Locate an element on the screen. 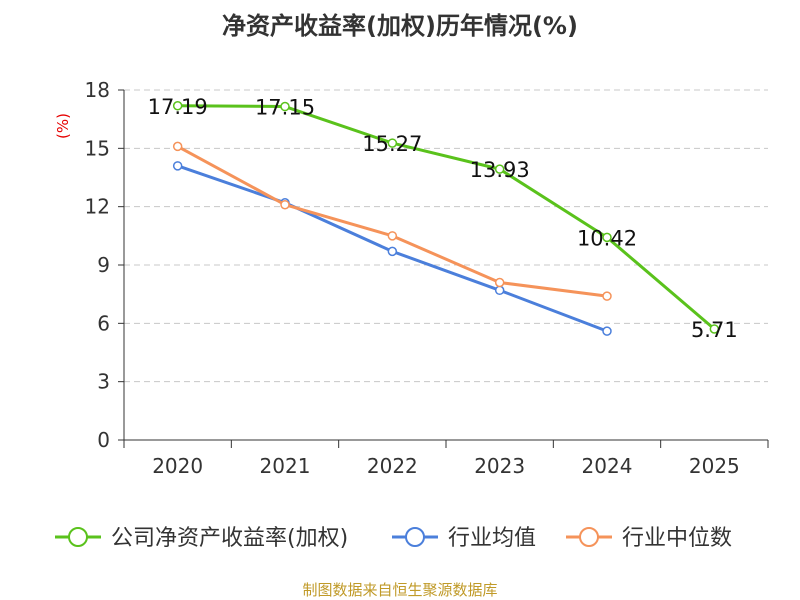  x-tick-label: 2024 is located at coordinates (607, 466).